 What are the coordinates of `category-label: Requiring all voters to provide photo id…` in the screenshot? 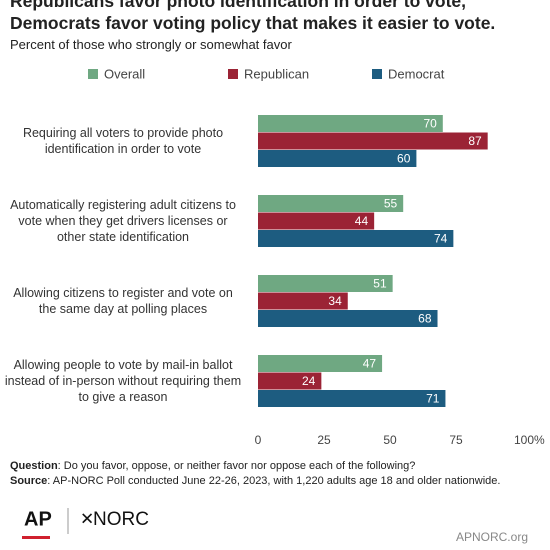 It's located at (123, 141).